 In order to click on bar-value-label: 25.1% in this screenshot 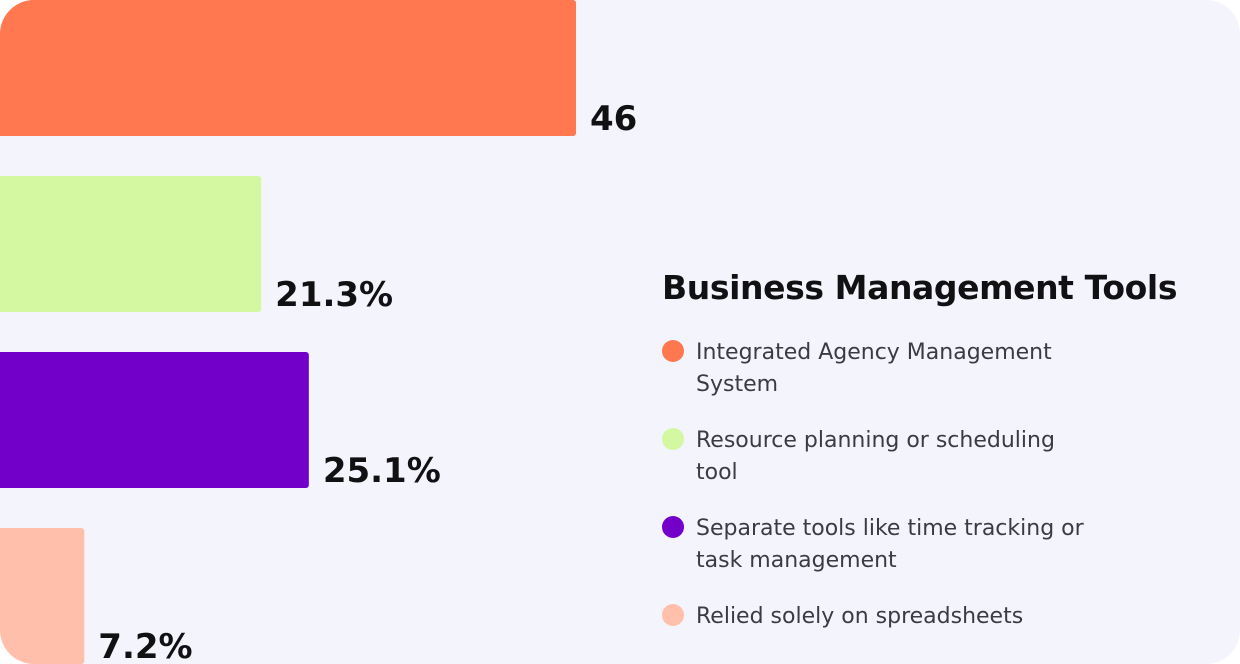, I will do `click(382, 471)`.